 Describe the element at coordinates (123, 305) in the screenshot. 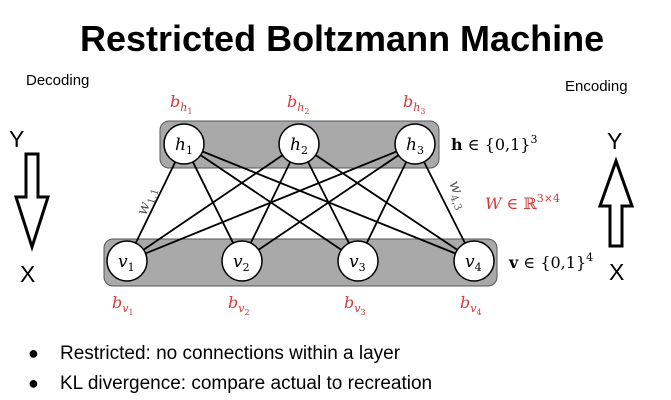

I see `bias-v1: bv1` at that location.